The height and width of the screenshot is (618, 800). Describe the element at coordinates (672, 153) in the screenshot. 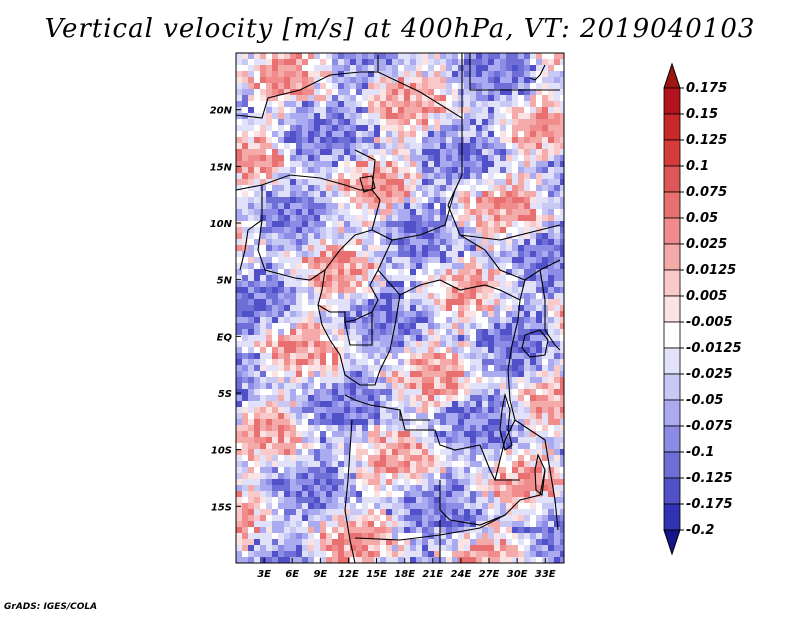

I see `colorbar-swatch` at that location.